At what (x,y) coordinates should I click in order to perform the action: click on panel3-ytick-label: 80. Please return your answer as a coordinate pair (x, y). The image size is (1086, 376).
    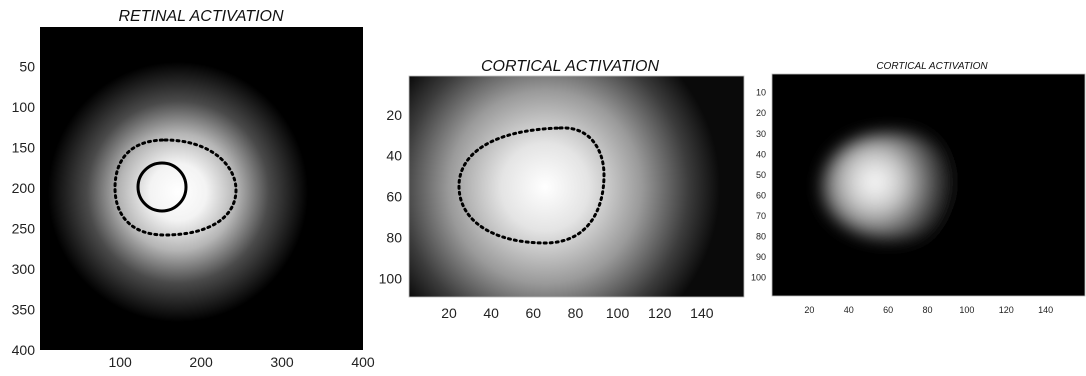
    Looking at the image, I should click on (761, 237).